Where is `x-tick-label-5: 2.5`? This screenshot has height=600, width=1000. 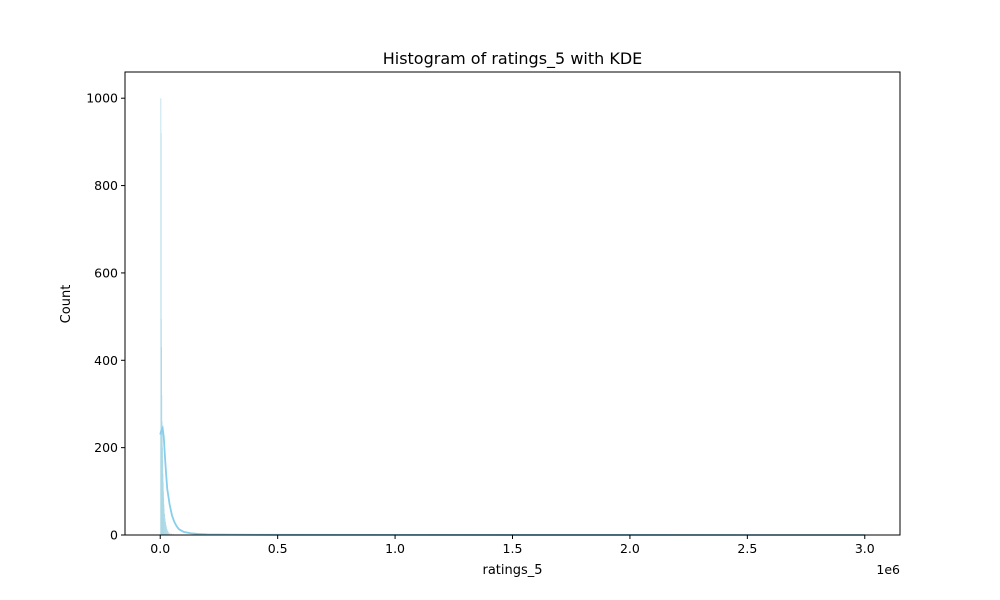
x-tick-label-5: 2.5 is located at coordinates (747, 548).